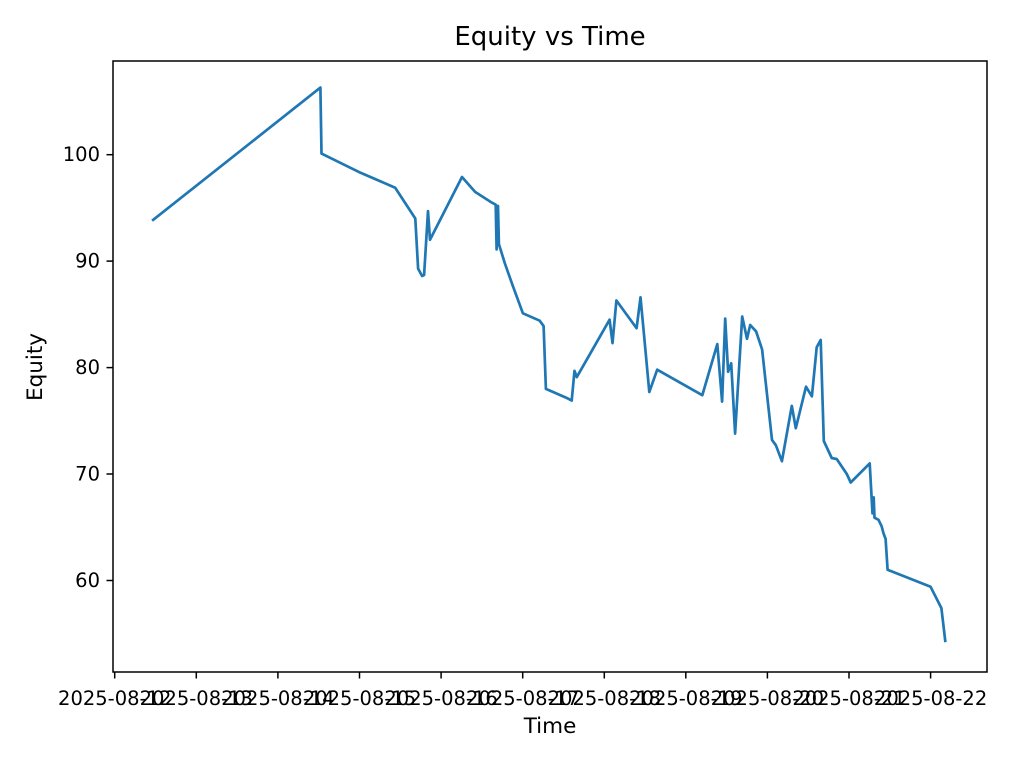 The image size is (1024, 768). I want to click on y-tick-label: 90, so click(87, 261).